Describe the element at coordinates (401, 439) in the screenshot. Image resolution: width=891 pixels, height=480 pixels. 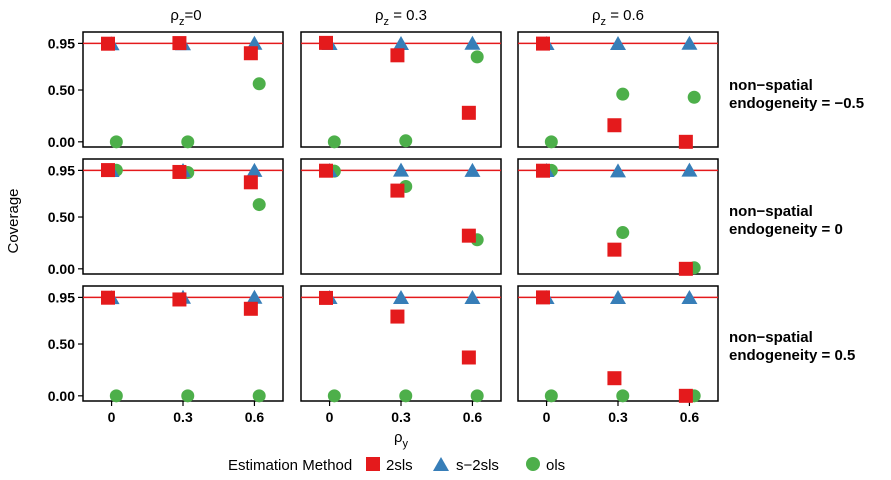
I see `x-axis-title: ρy` at that location.